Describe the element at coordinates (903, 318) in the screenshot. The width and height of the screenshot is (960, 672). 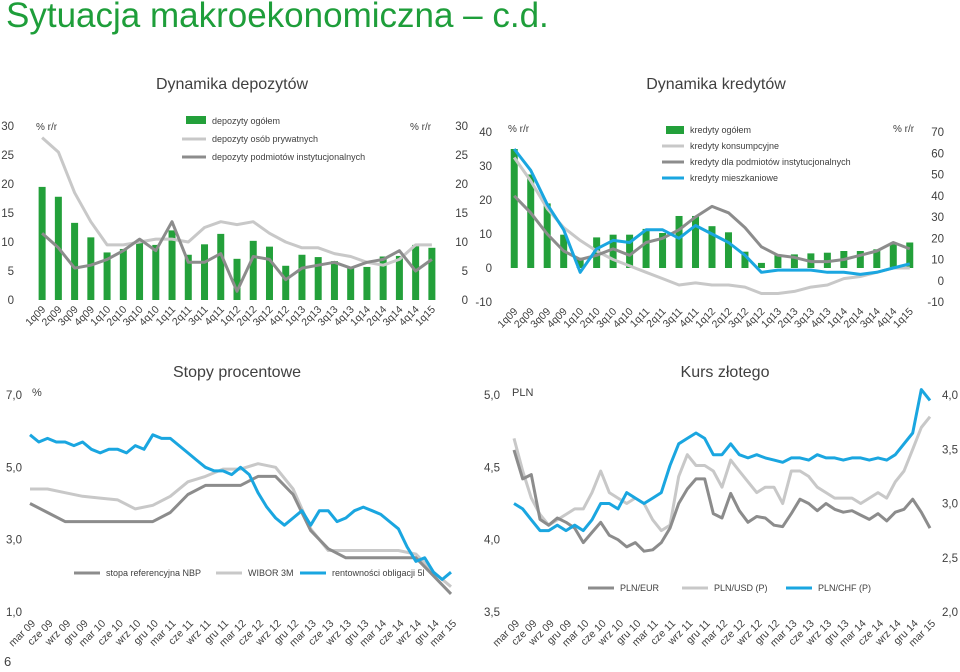
I see `credits-xtick: 1q15` at that location.